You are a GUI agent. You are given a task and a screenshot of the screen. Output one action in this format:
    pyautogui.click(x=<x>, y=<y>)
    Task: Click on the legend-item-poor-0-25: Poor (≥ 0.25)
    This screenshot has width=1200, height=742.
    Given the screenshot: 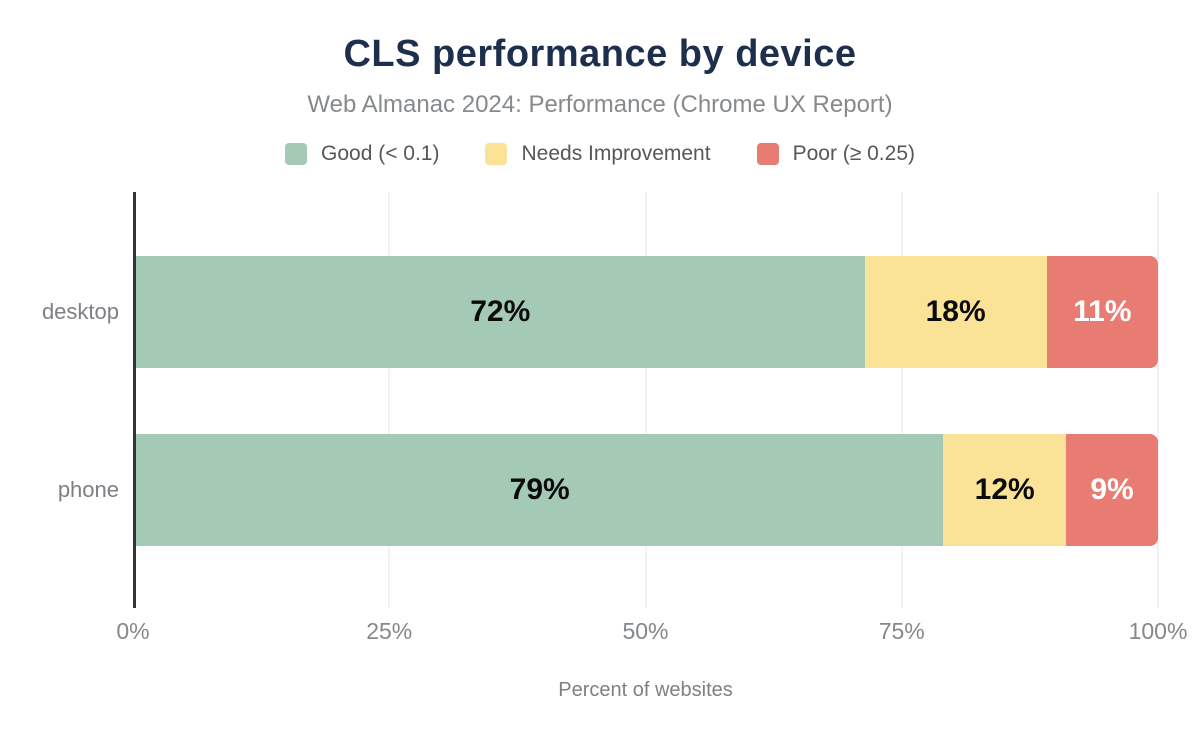 What is the action you would take?
    pyautogui.click(x=835, y=154)
    